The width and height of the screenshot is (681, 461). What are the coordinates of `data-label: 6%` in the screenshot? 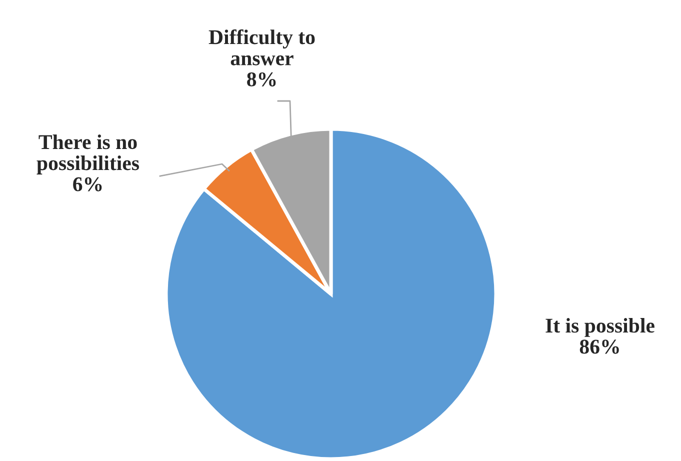 It's located at (87, 184).